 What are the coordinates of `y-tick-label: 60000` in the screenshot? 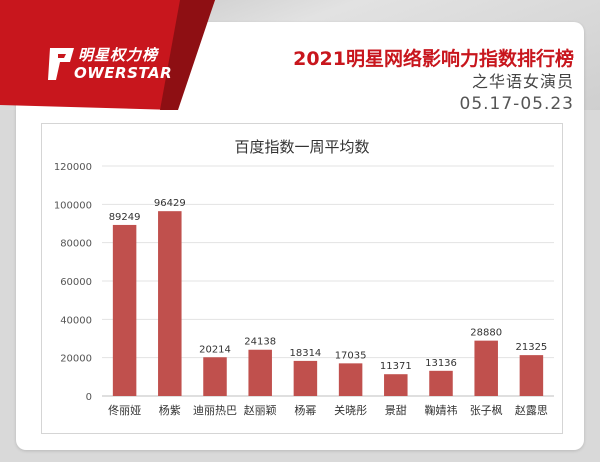 It's located at (76, 282).